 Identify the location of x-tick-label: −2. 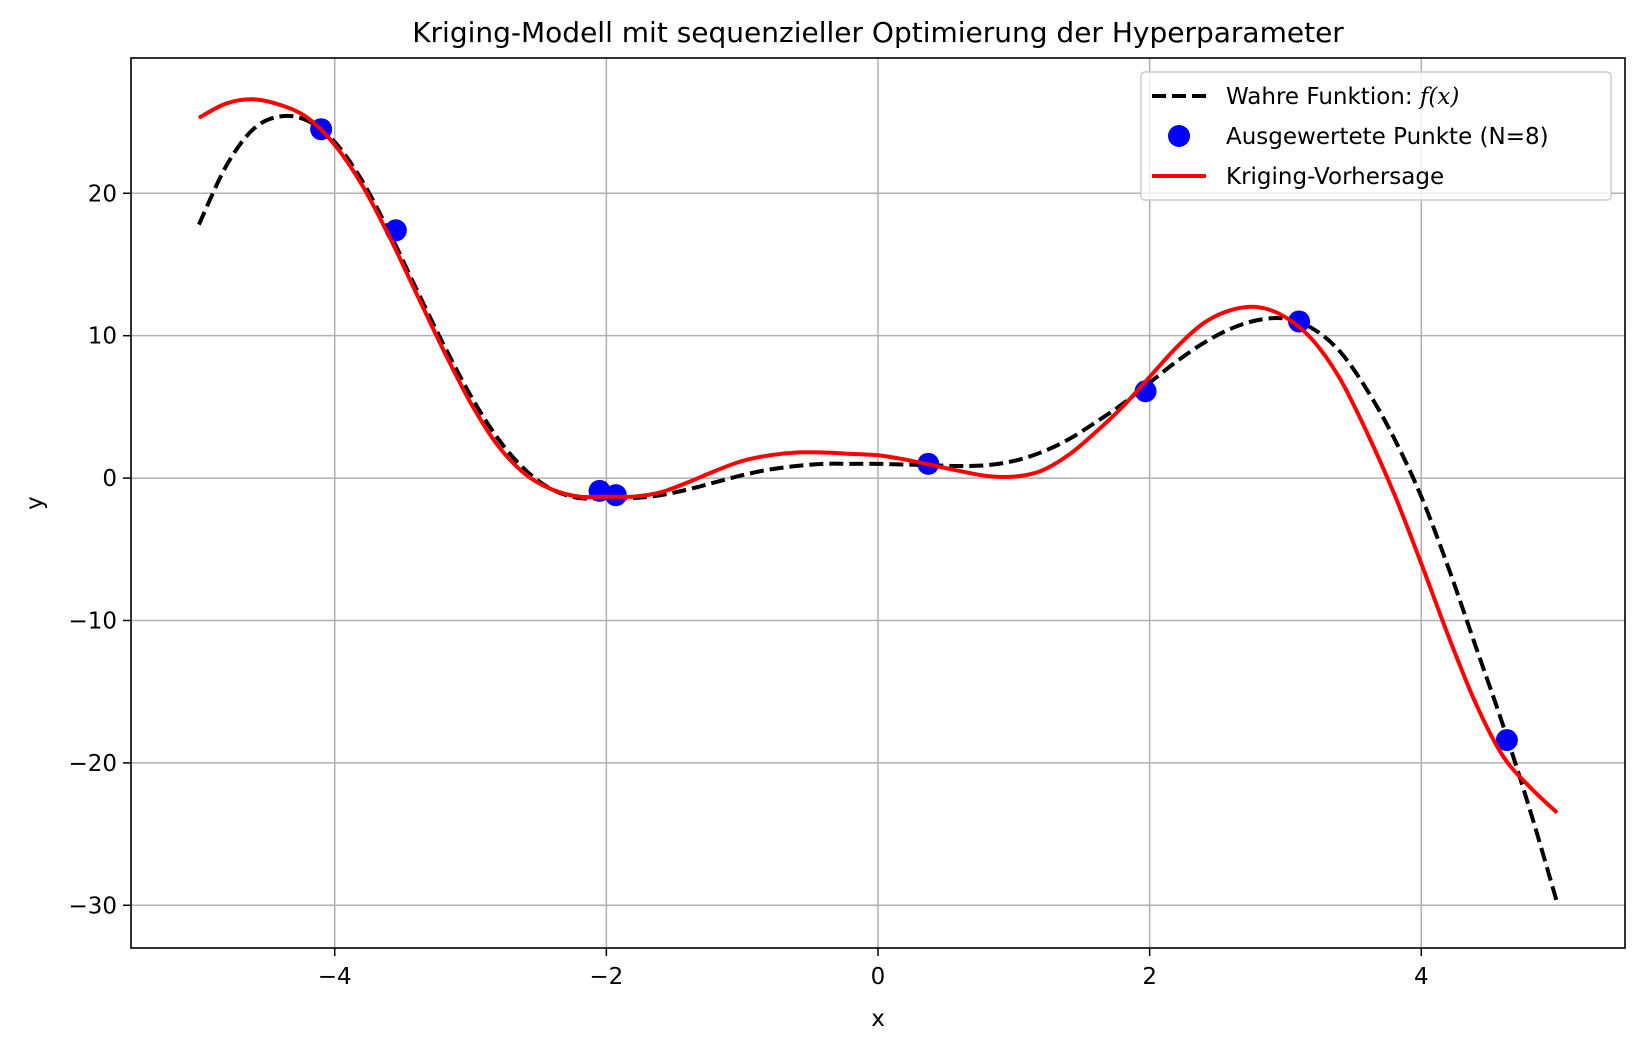
(606, 977).